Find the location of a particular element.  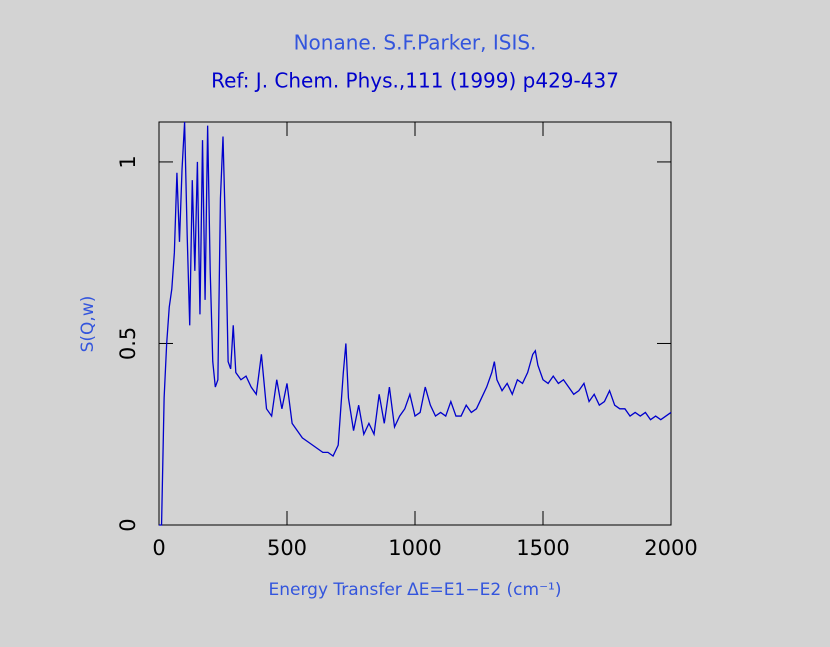

x-tick-label: 1500 is located at coordinates (542, 548).